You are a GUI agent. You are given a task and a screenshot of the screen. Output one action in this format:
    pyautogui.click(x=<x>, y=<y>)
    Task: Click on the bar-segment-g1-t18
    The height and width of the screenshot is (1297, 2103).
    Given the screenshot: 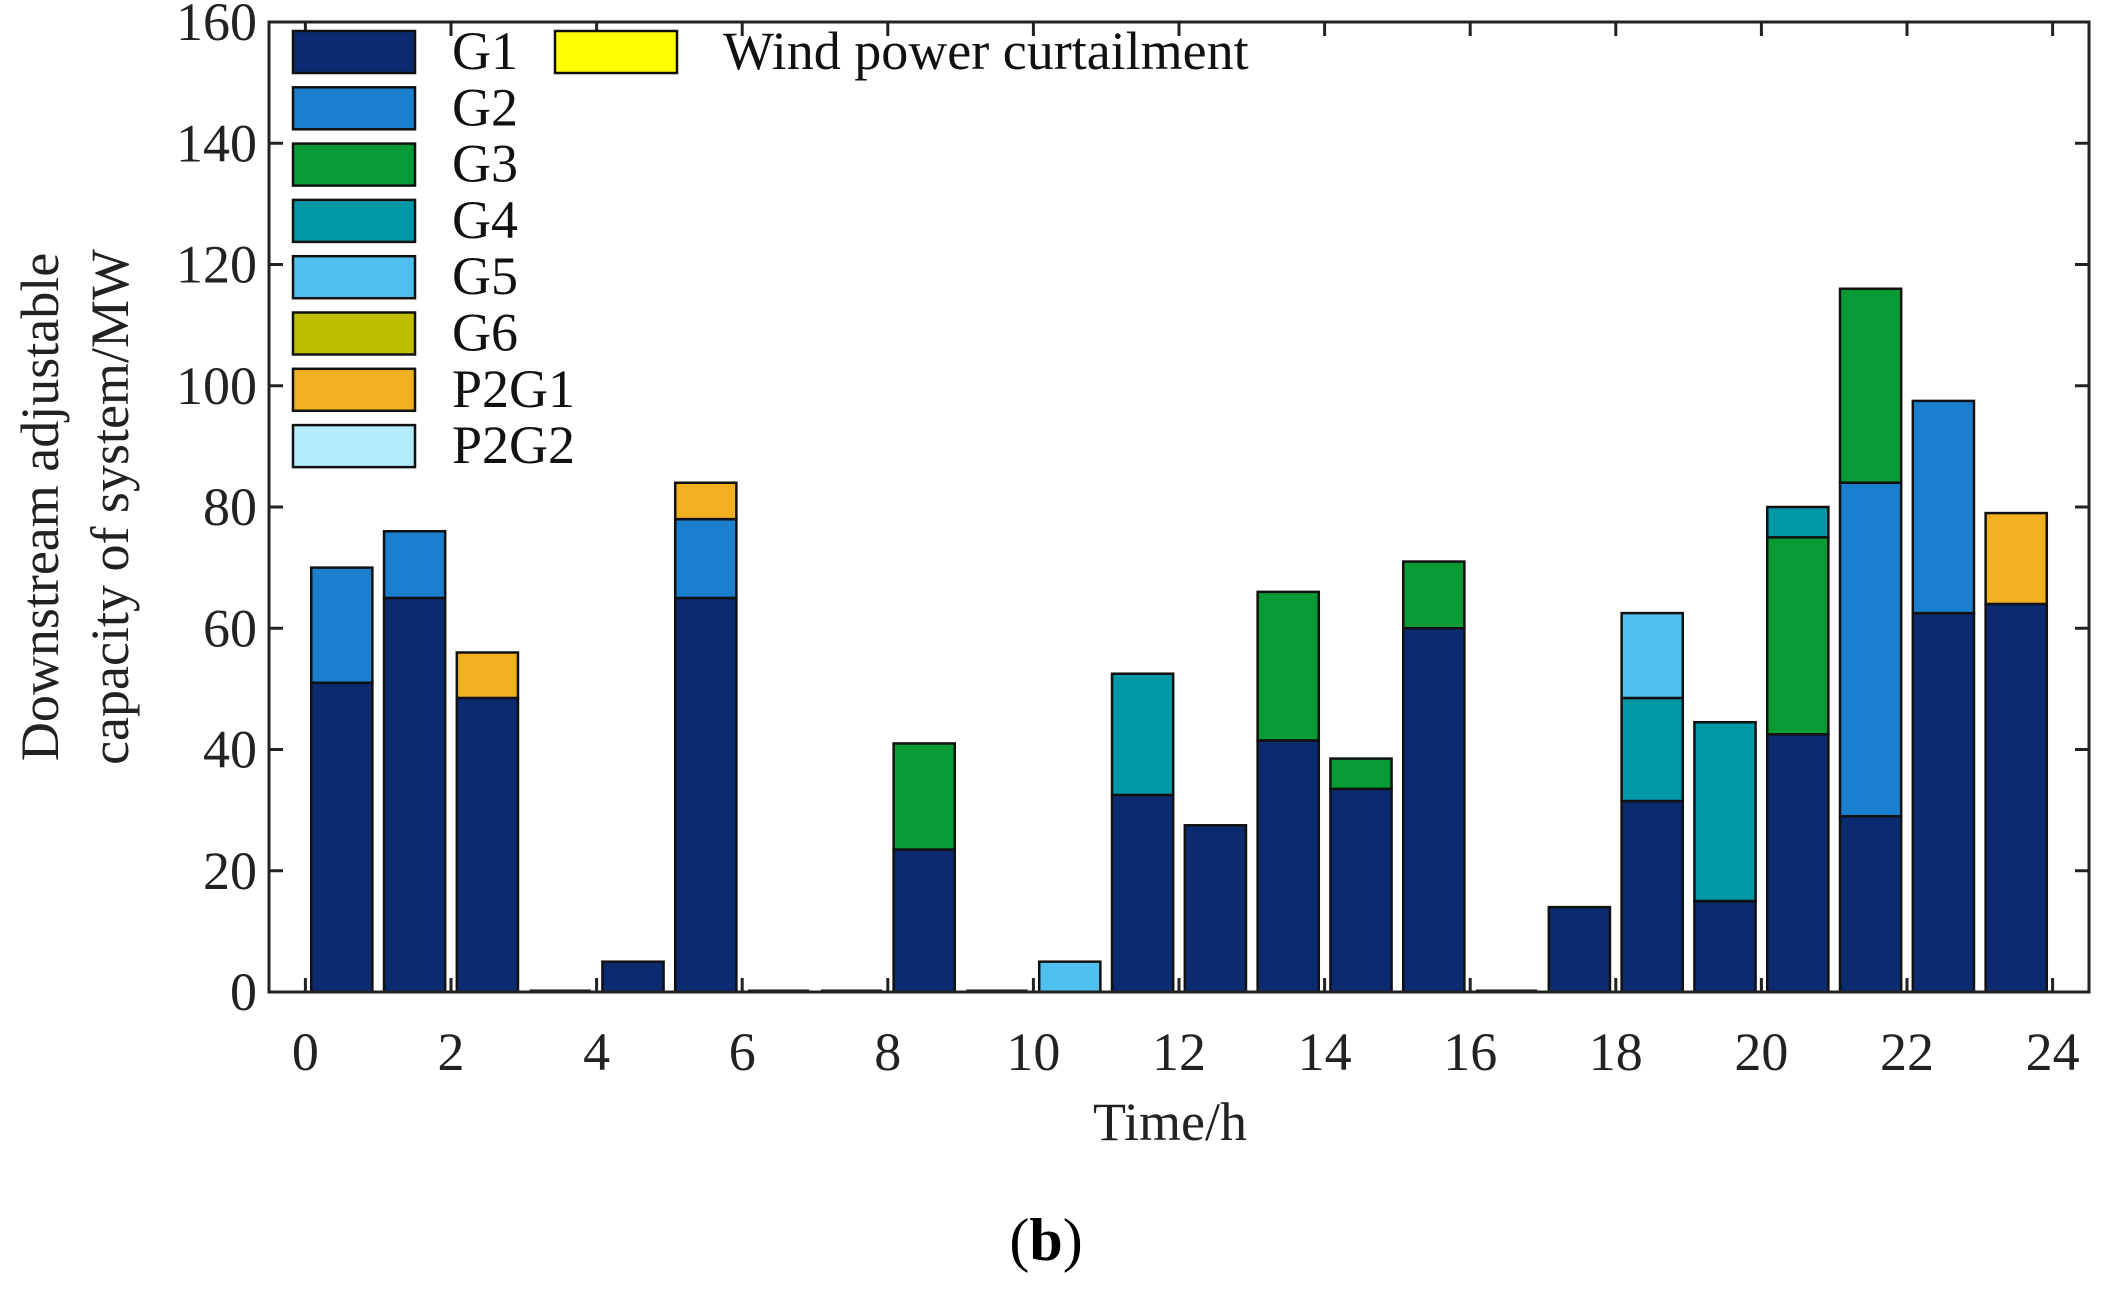 What is the action you would take?
    pyautogui.click(x=1652, y=896)
    